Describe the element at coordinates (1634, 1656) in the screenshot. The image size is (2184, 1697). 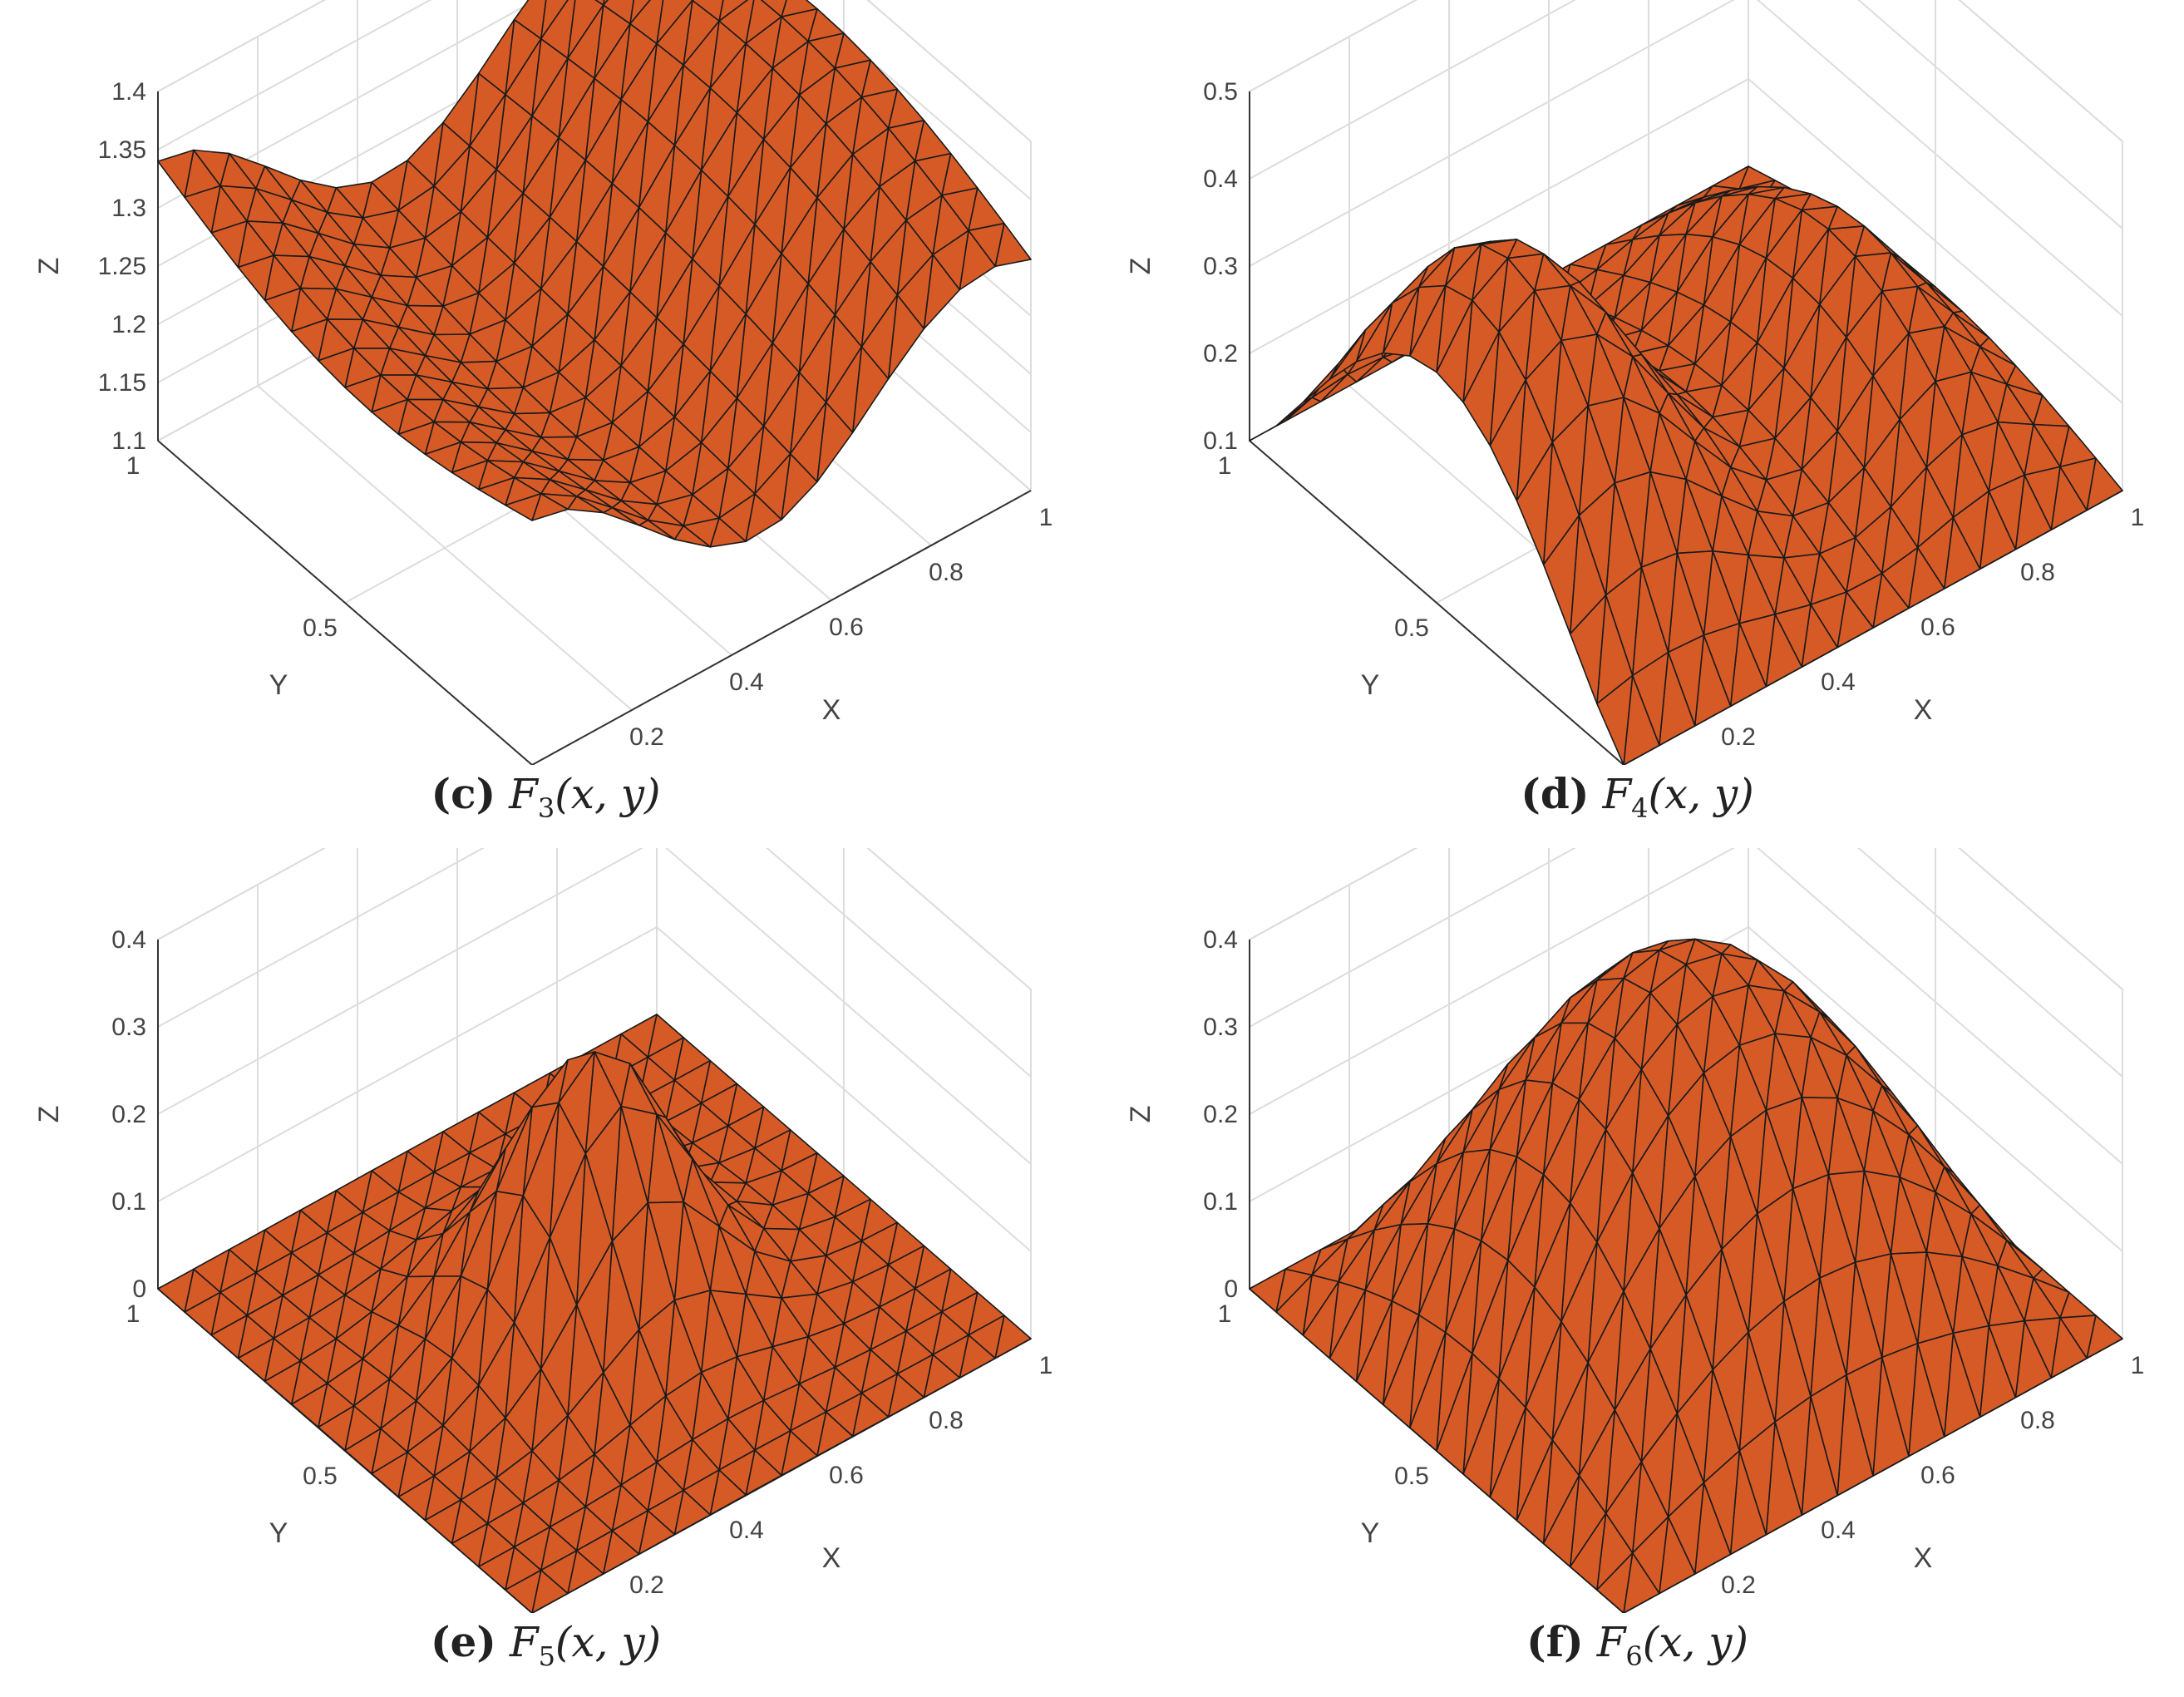
I see `caption-sub: 6` at that location.